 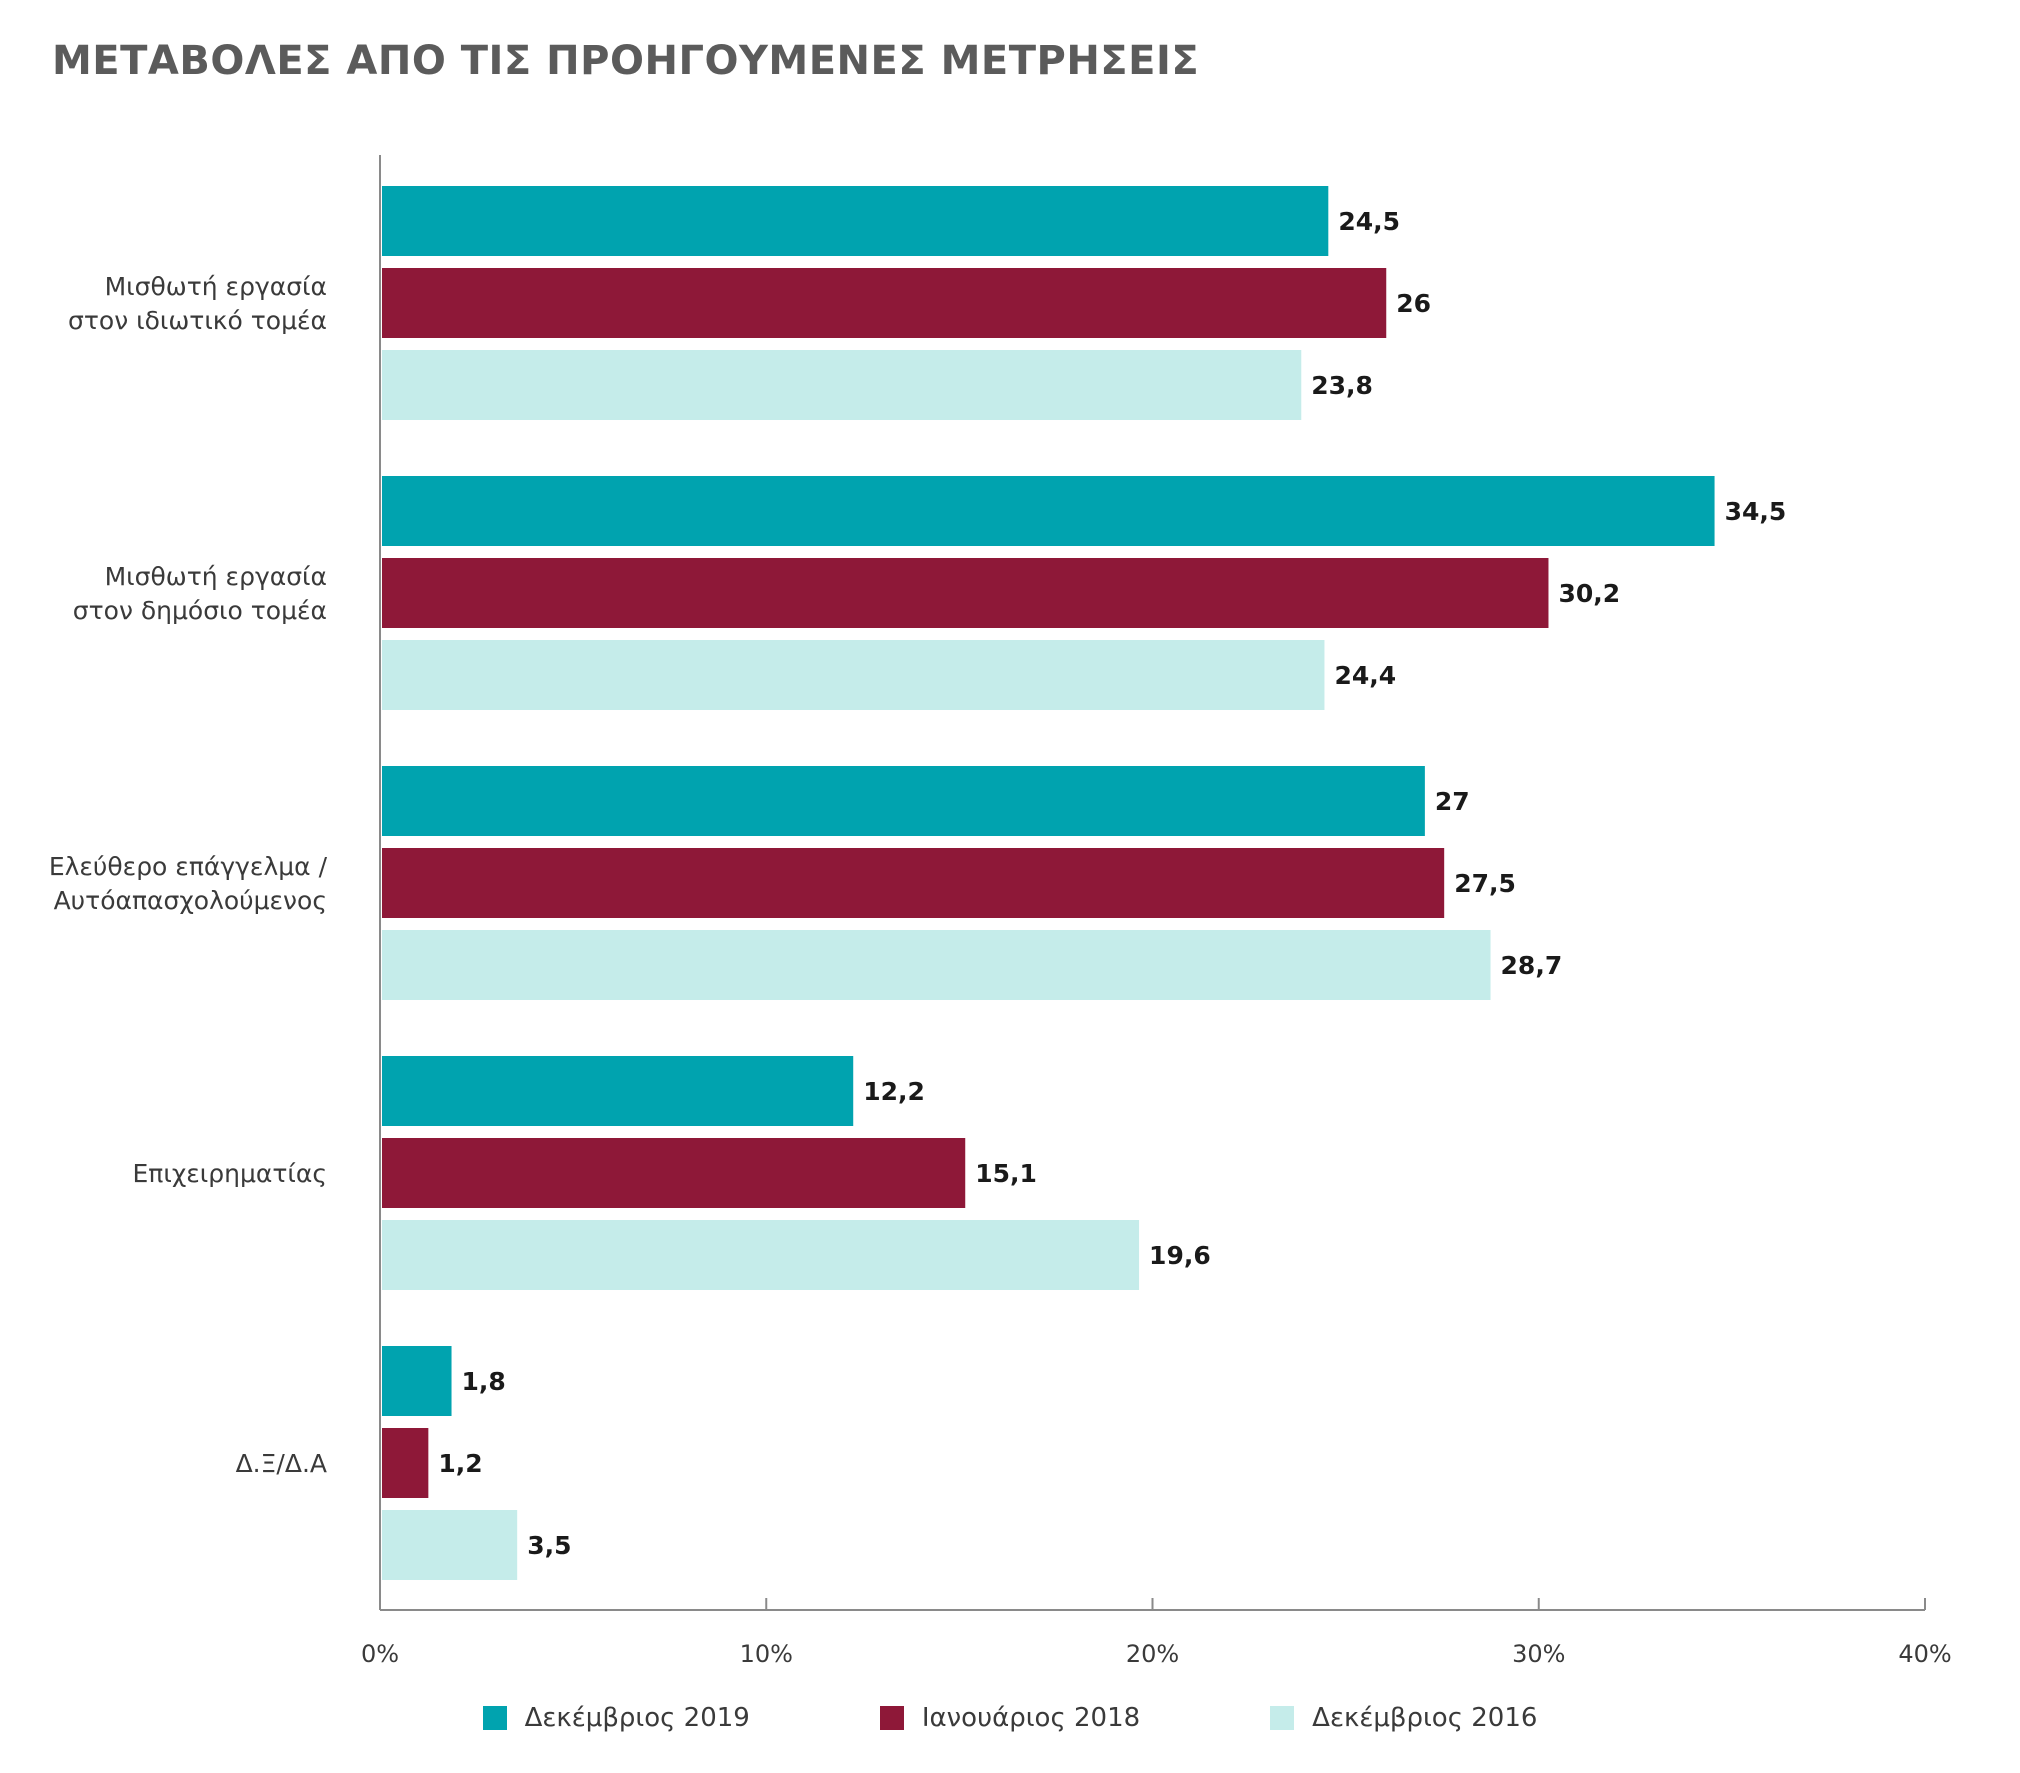 What do you see at coordinates (380, 1654) in the screenshot?
I see `x-tick-label: 0%` at bounding box center [380, 1654].